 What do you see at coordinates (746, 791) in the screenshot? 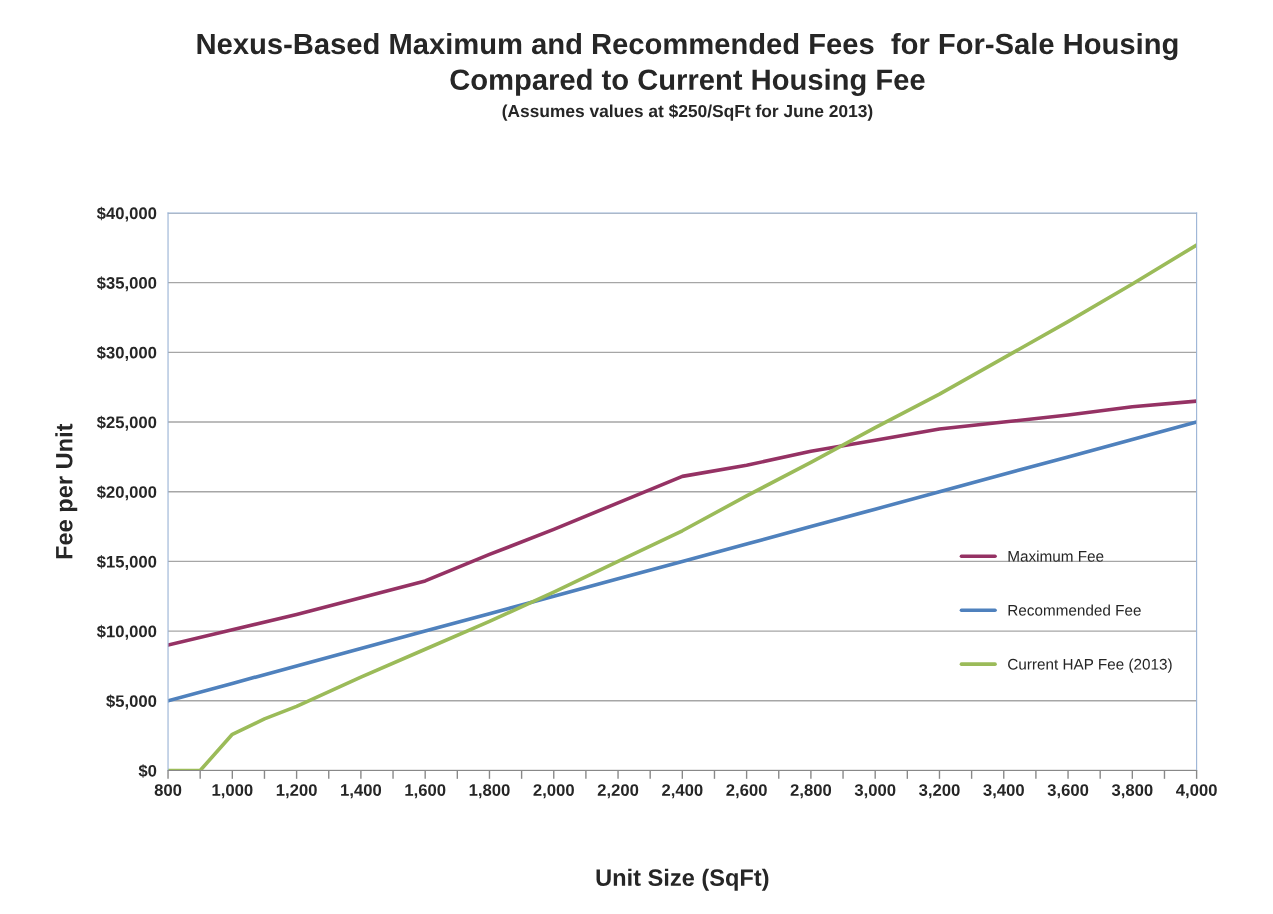
I see `x-tick-label: 2,600` at bounding box center [746, 791].